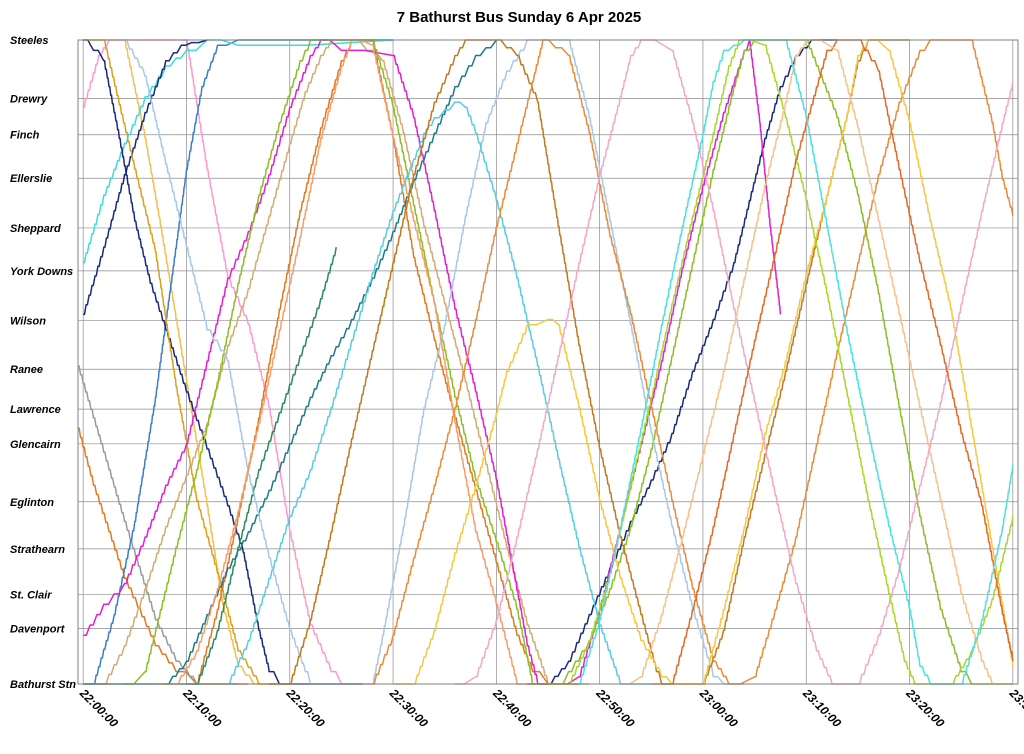 The width and height of the screenshot is (1024, 754). I want to click on time-tick-label: 22:00:00, so click(98, 708).